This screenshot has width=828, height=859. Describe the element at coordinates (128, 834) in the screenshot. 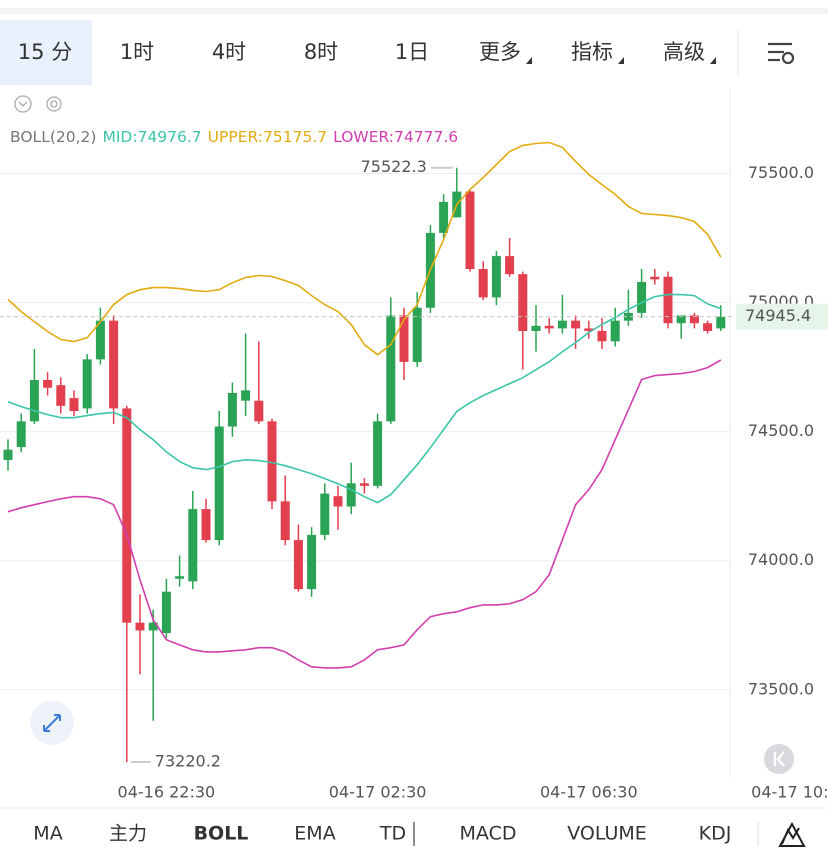

I see `indicator-tab: 主力` at that location.